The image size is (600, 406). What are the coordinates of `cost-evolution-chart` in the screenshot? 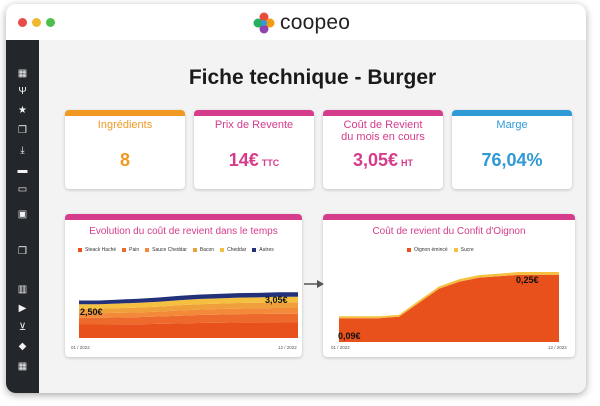 It's located at (188, 315).